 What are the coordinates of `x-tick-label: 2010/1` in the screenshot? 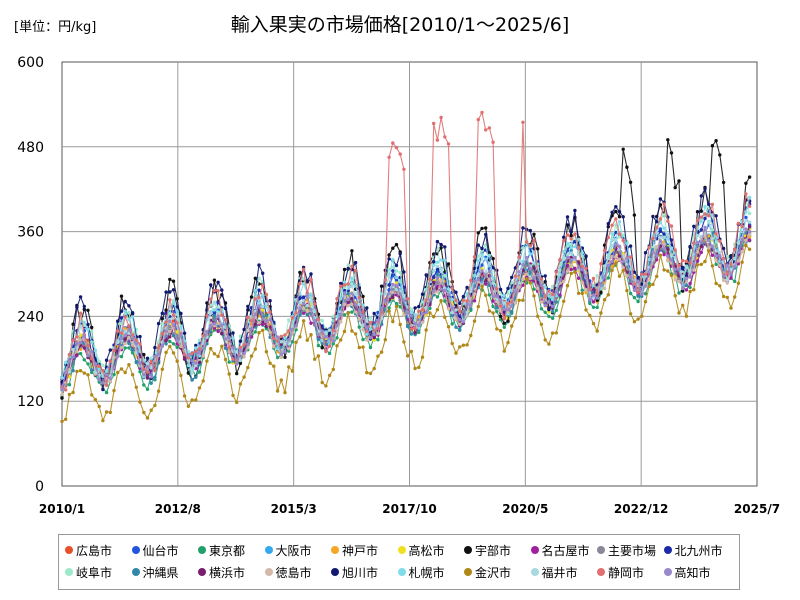 It's located at (62, 509).